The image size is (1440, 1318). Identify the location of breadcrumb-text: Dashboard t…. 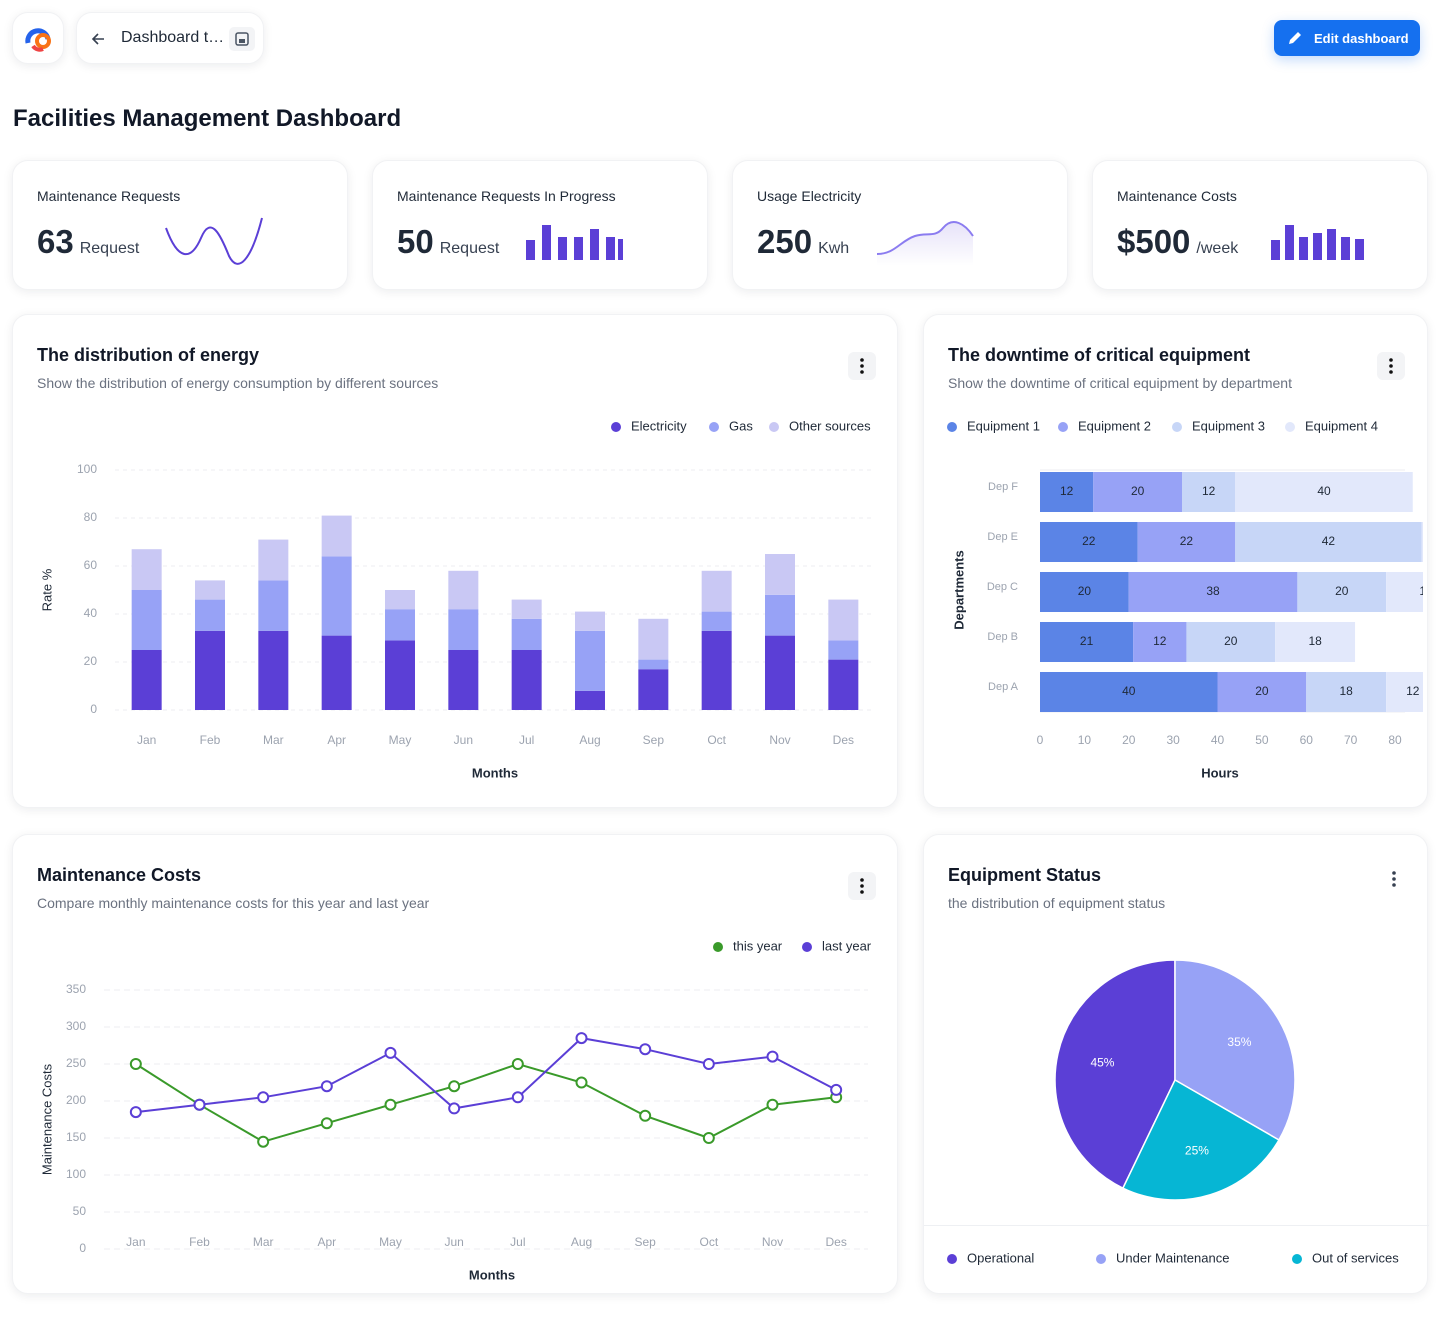
(173, 37).